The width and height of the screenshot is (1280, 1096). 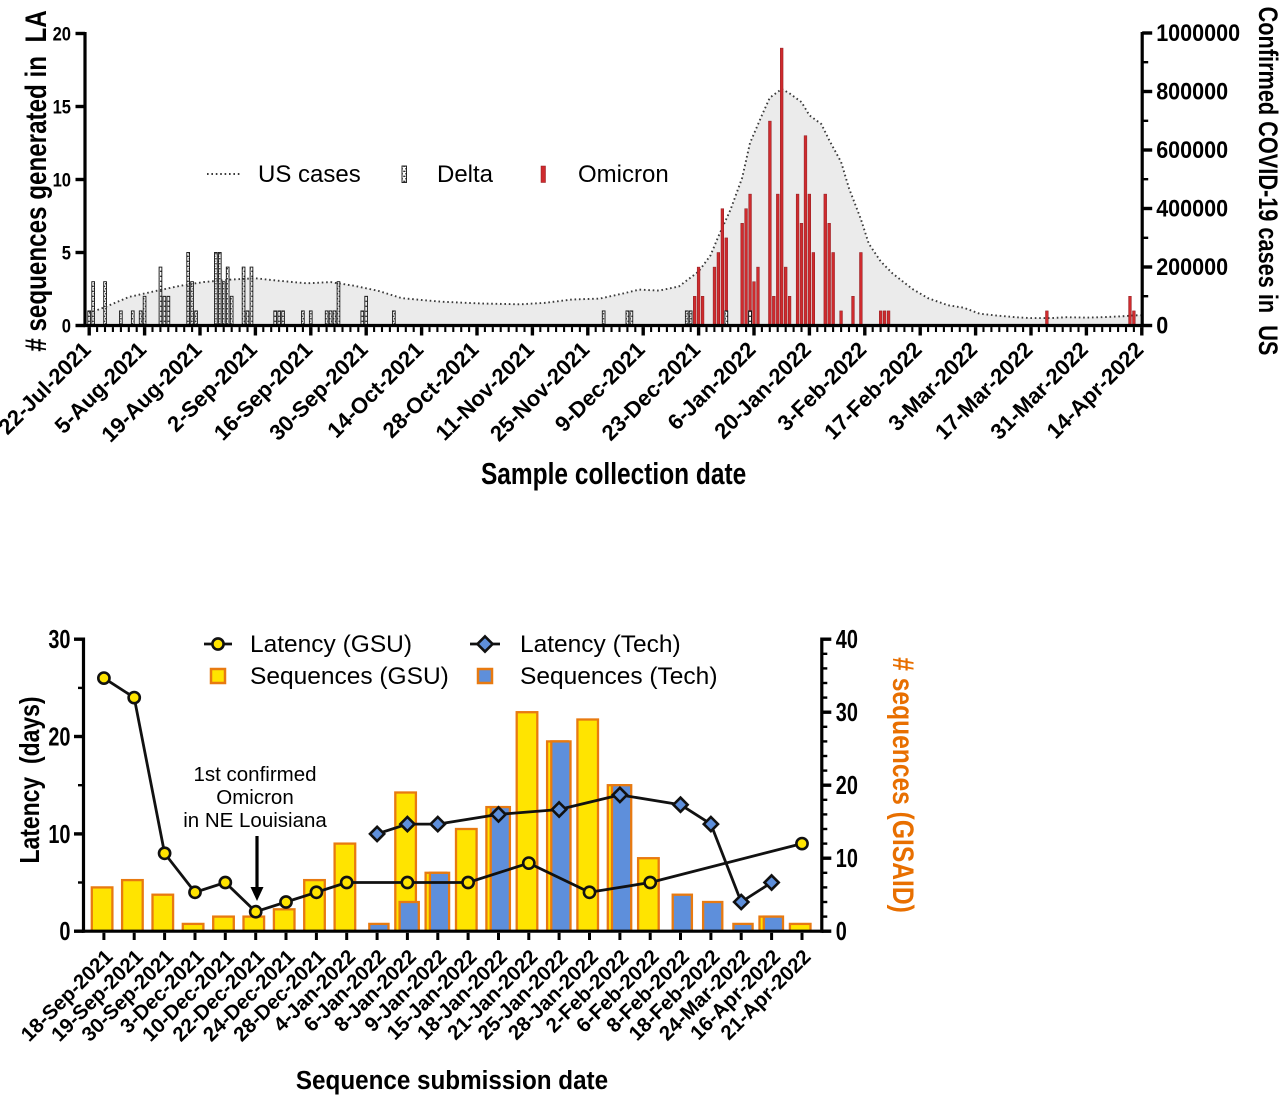 What do you see at coordinates (36, 180) in the screenshot?
I see `svg-text: # sequences generated in LA` at bounding box center [36, 180].